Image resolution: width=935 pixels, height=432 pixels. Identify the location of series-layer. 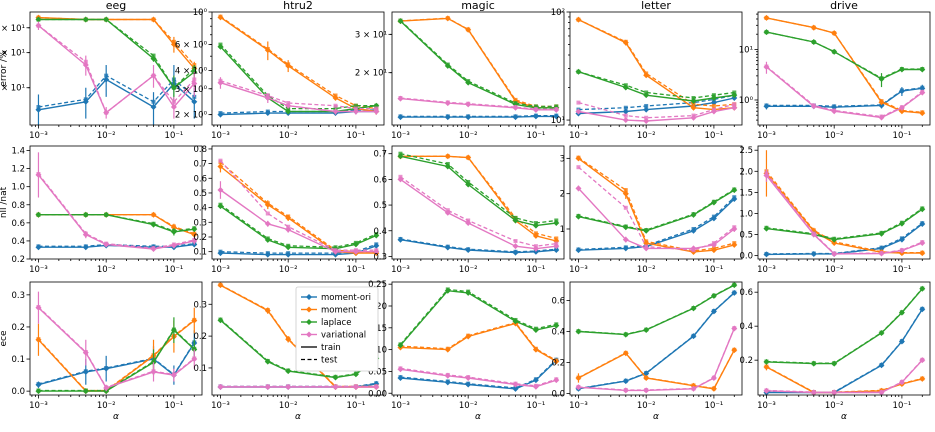
(298, 208).